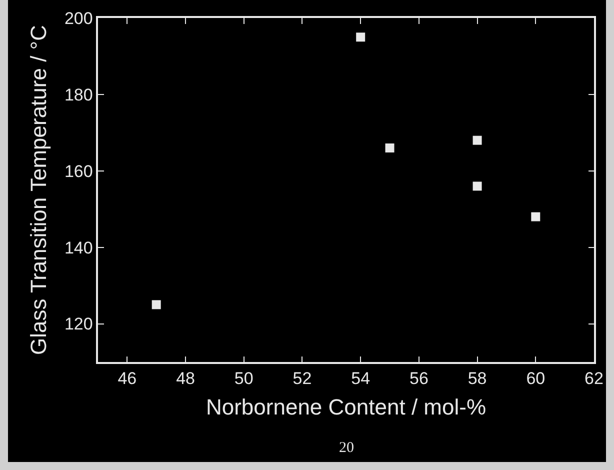 The height and width of the screenshot is (470, 614). Describe the element at coordinates (244, 378) in the screenshot. I see `x-tick-label: 50` at that location.